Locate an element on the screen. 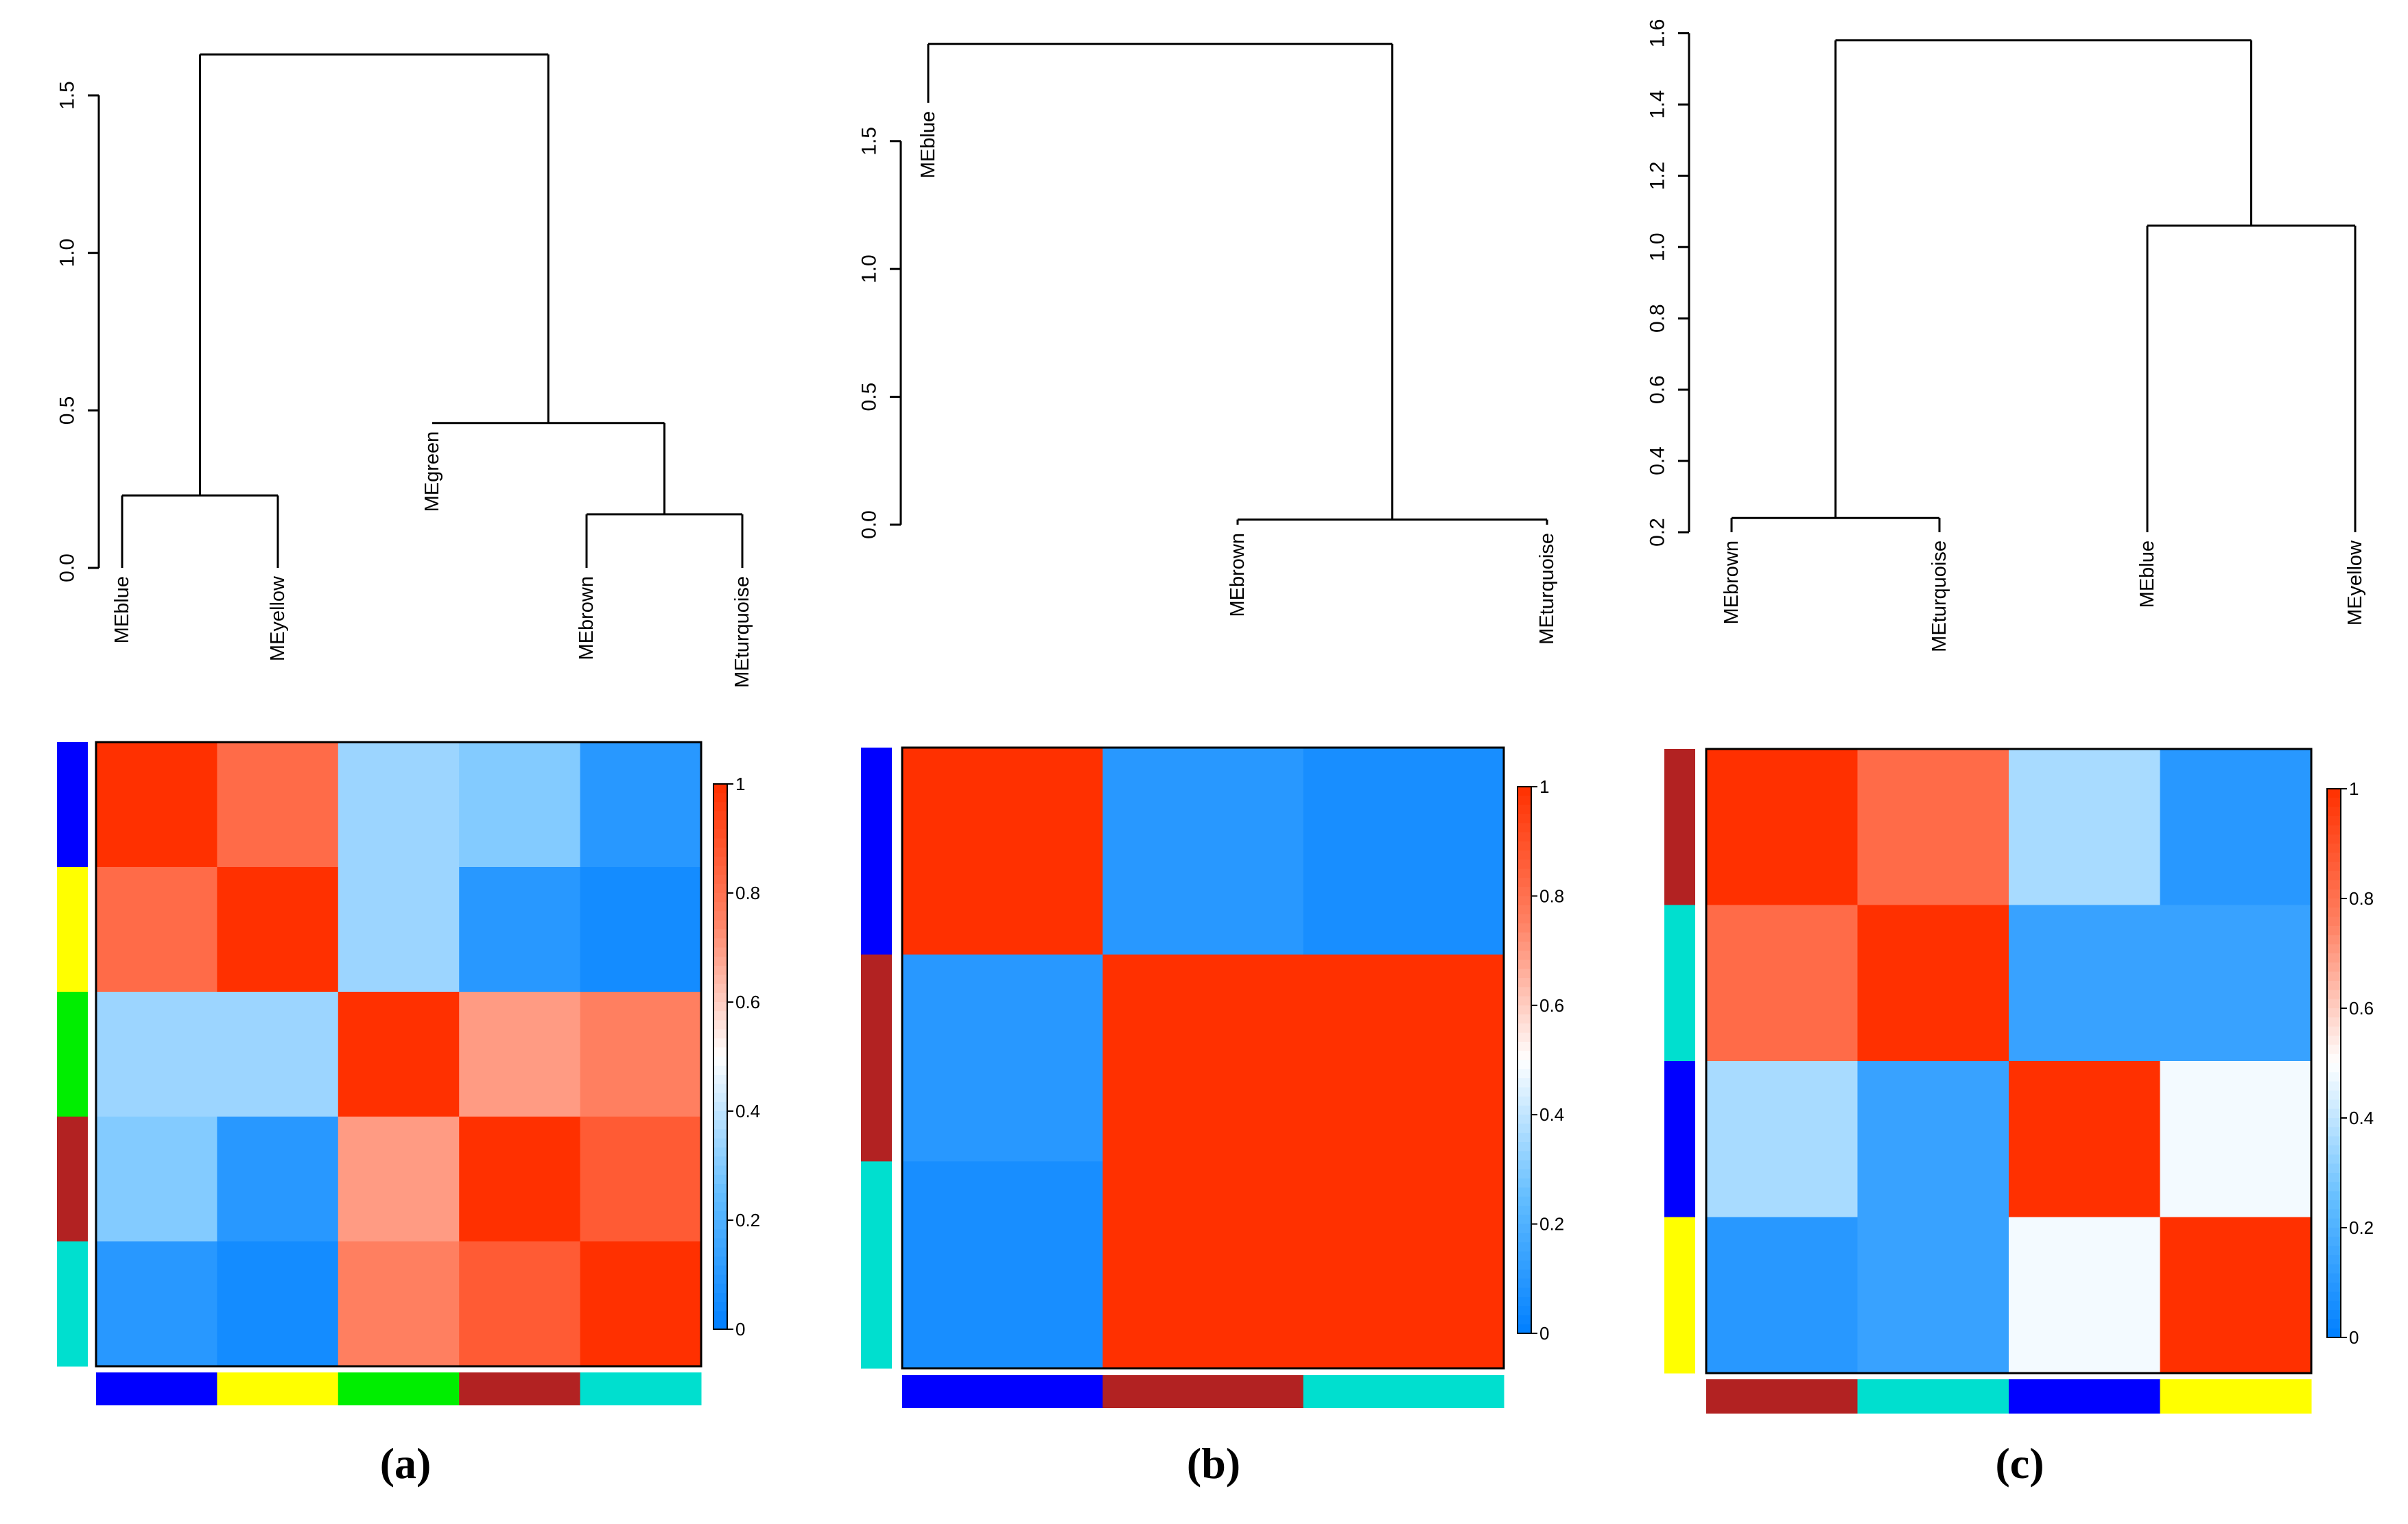 Image resolution: width=2408 pixels, height=1524 pixels. heatmap-b is located at coordinates (1183, 1077).